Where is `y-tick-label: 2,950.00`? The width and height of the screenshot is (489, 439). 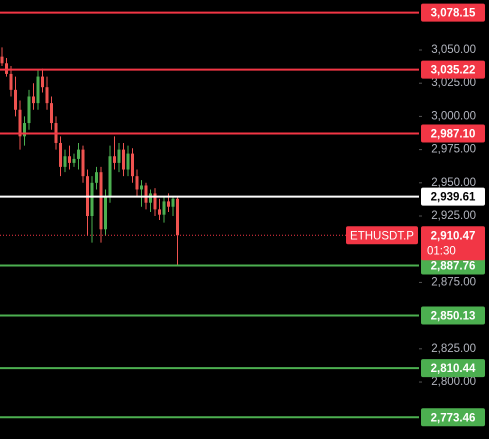
y-tick-label: 2,950.00 is located at coordinates (453, 183).